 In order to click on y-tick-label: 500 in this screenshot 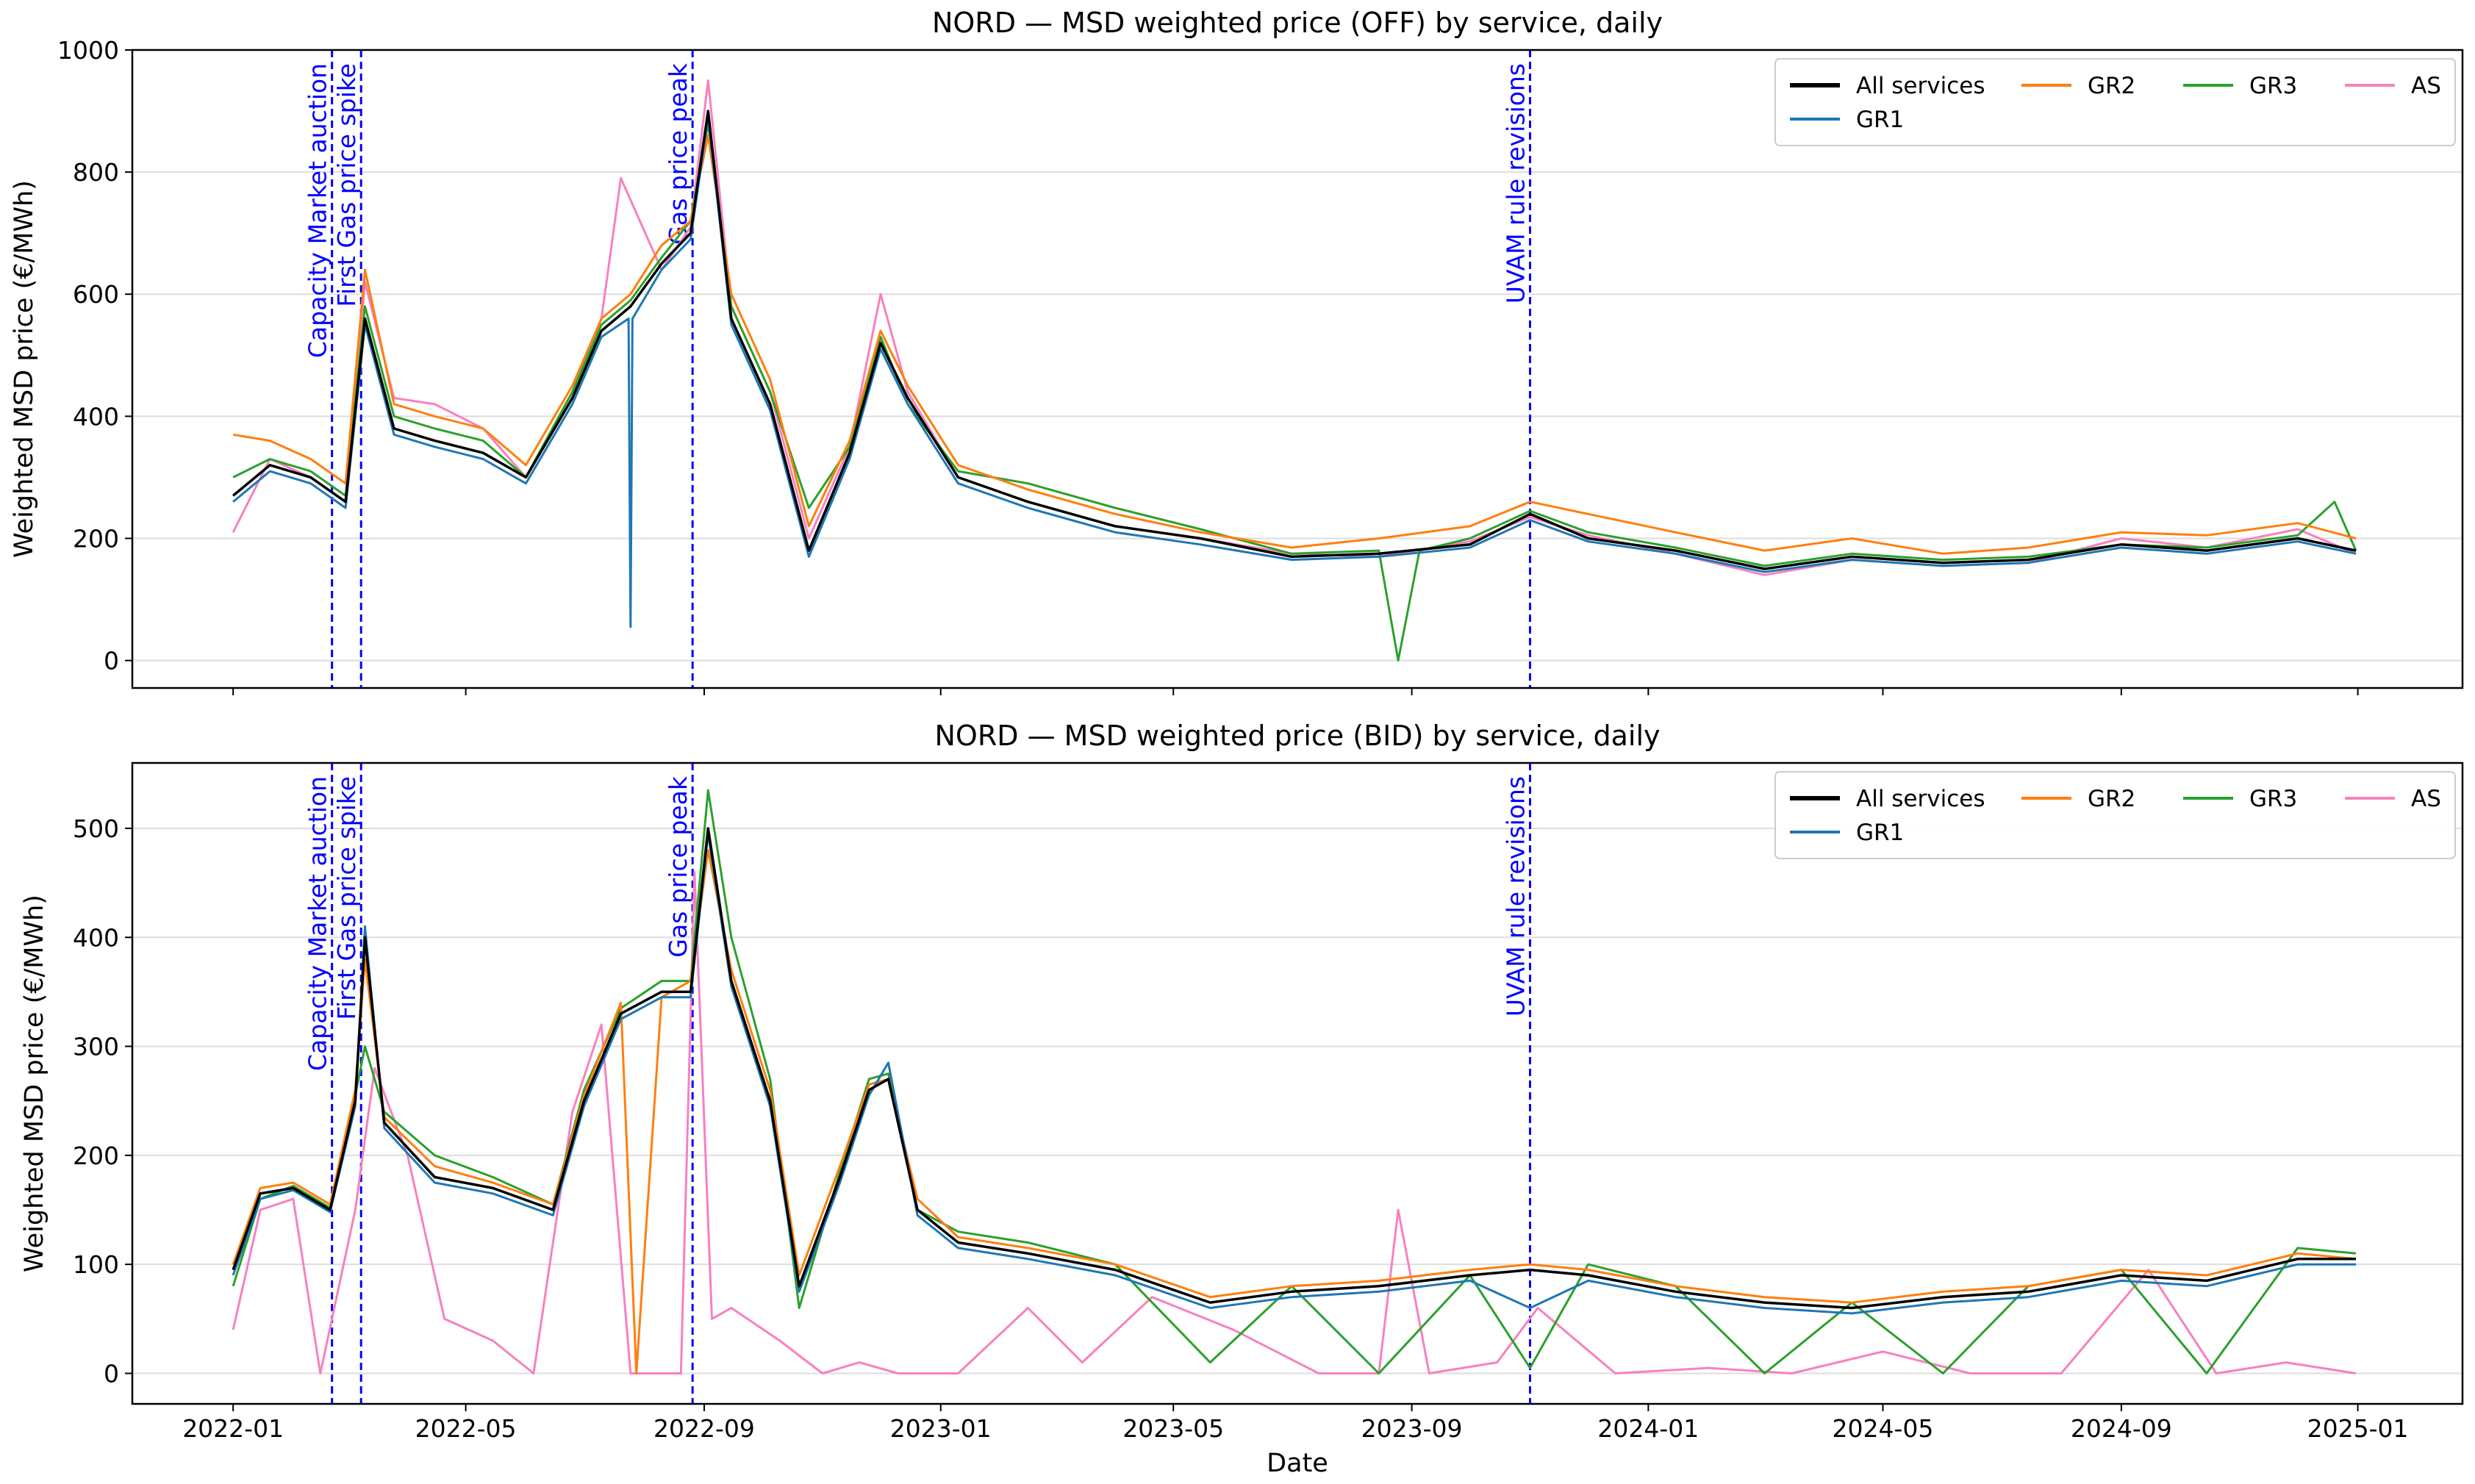, I will do `click(96, 829)`.